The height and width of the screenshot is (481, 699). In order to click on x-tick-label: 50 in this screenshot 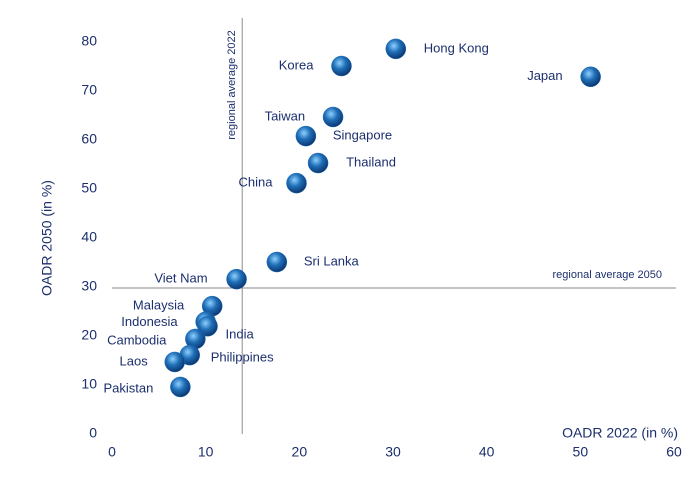, I will do `click(581, 452)`.